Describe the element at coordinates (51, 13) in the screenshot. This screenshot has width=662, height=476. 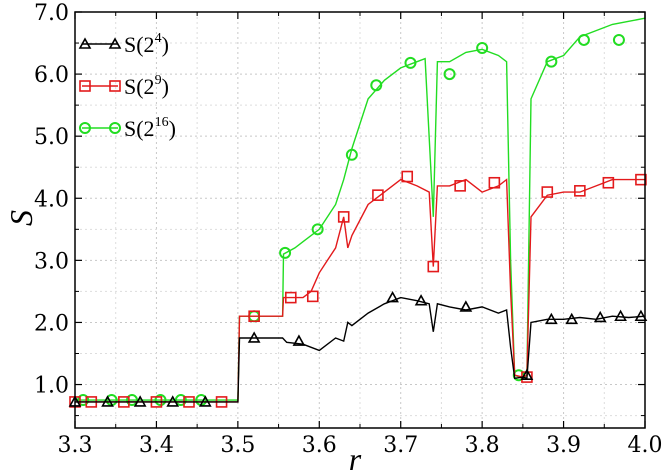
I see `y-tick-label: 7.0` at that location.